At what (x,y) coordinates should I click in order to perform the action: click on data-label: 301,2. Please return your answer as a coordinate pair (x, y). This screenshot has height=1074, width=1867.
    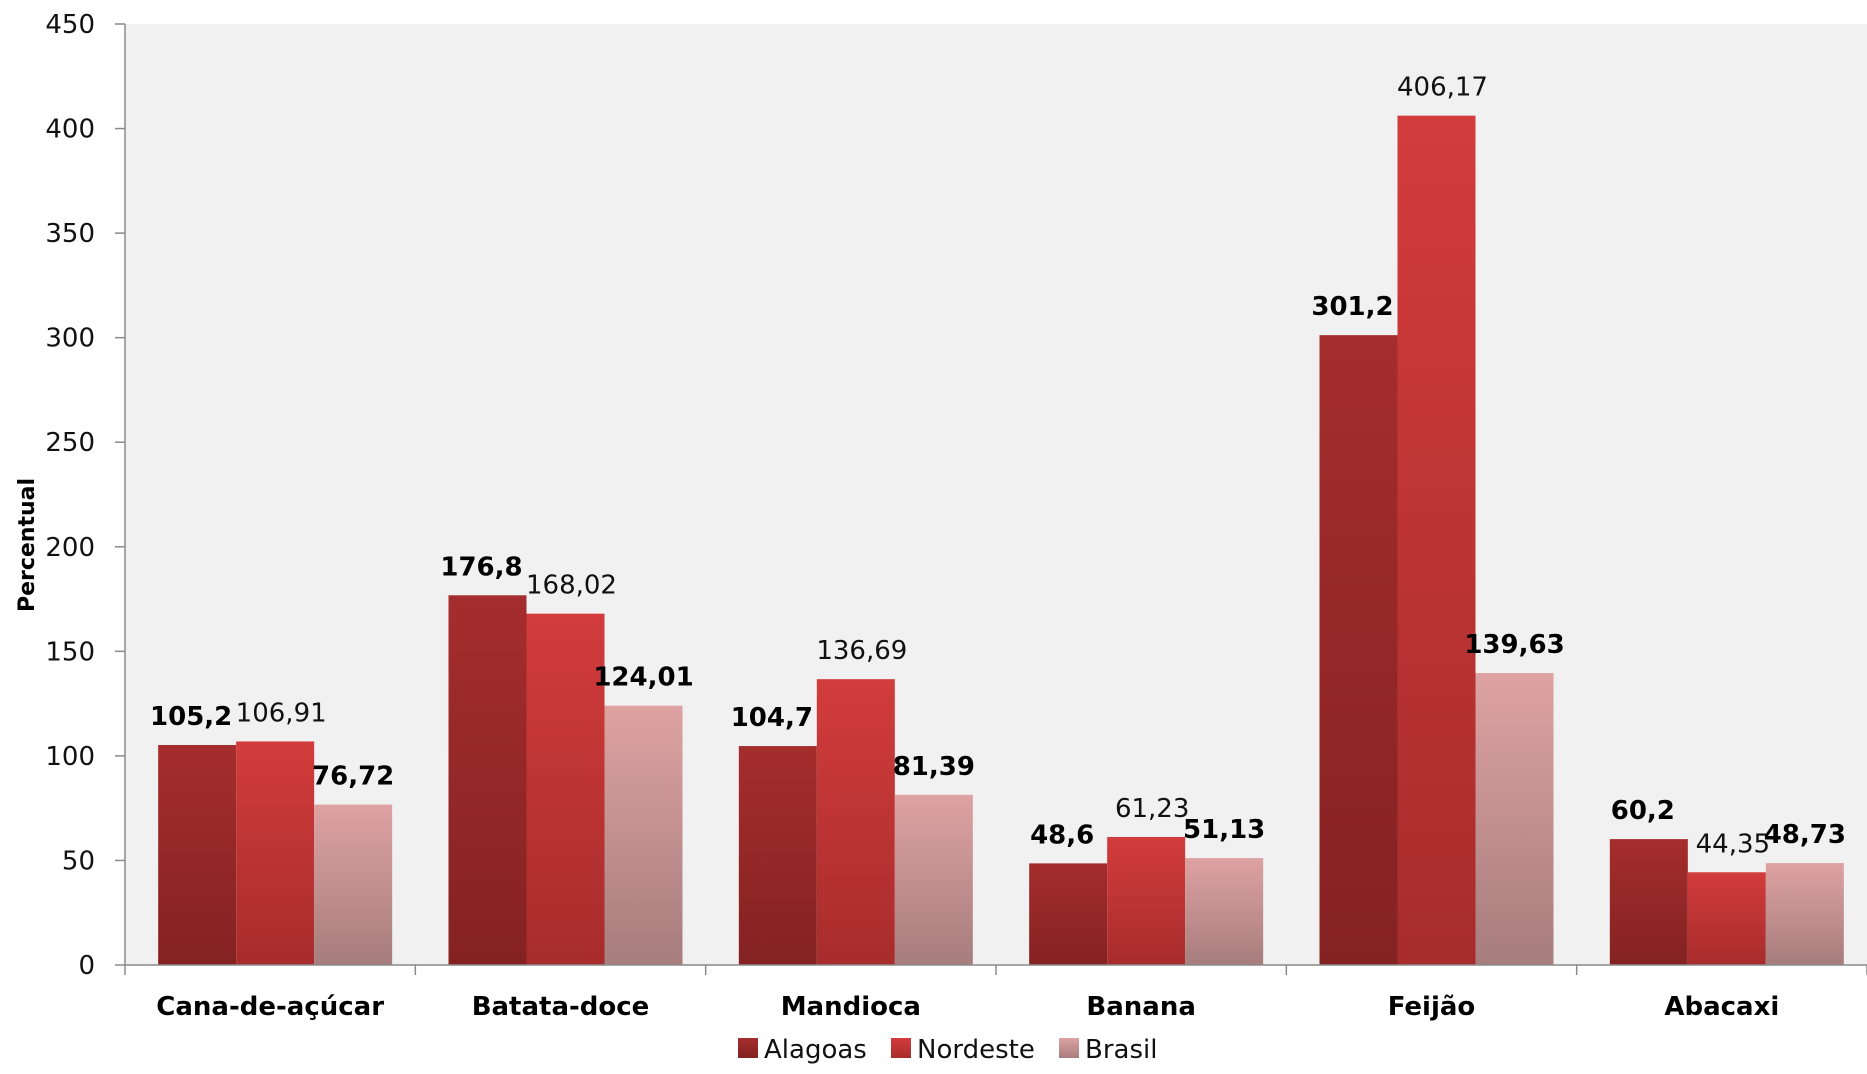
    Looking at the image, I should click on (1352, 307).